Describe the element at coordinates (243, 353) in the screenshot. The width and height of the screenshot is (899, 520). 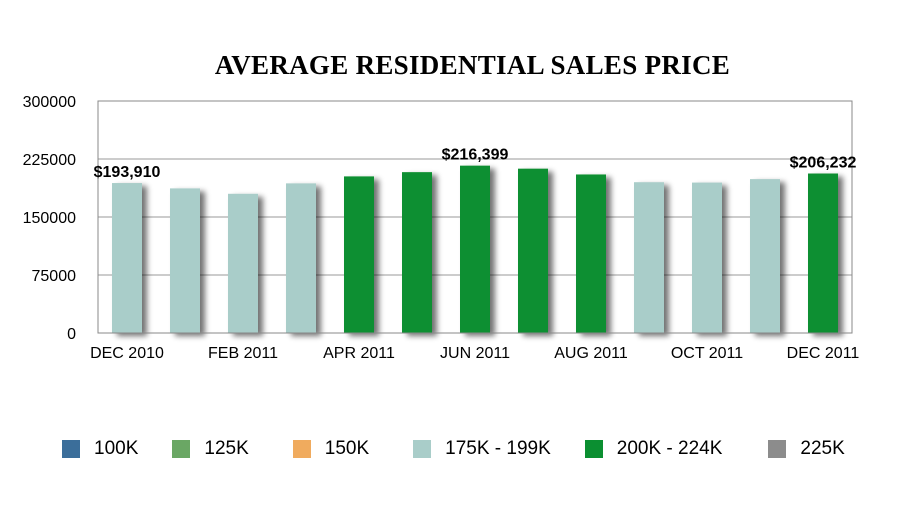
I see `x-tick-label: FEB 2011` at that location.